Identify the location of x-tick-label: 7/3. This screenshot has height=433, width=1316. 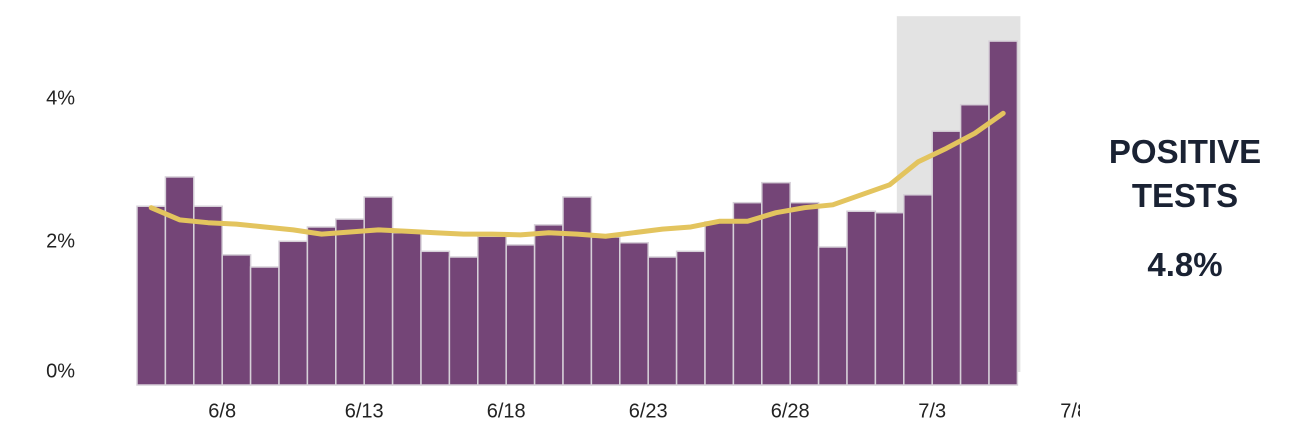
(932, 411).